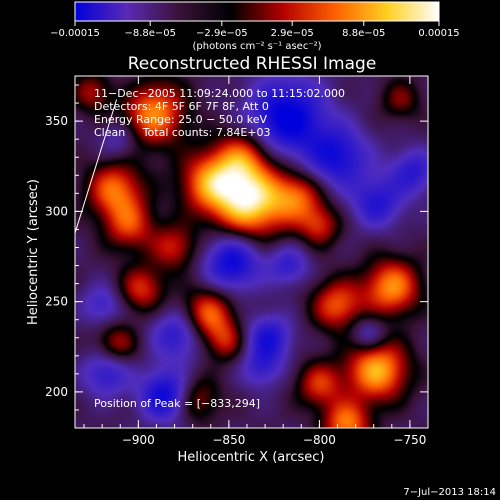 The width and height of the screenshot is (500, 500). What do you see at coordinates (150, 33) in the screenshot?
I see `colorbar-tick-label: −8.8e−05` at bounding box center [150, 33].